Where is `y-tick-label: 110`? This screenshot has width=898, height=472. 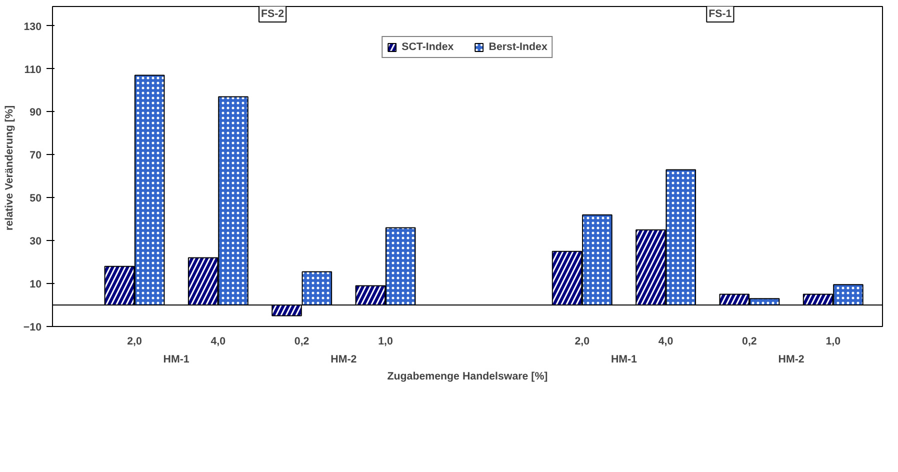
y-tick-label: 110 is located at coordinates (33, 70).